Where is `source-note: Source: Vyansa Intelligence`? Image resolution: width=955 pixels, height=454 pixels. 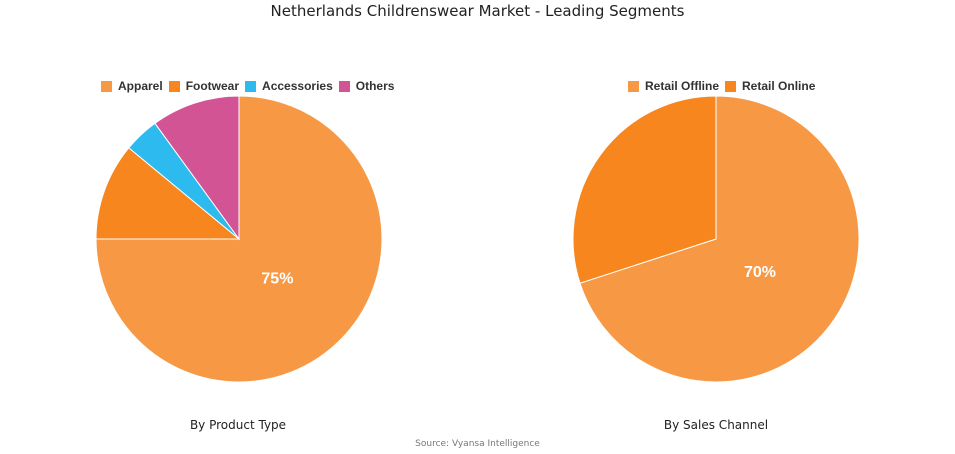 source-note: Source: Vyansa Intelligence is located at coordinates (477, 444).